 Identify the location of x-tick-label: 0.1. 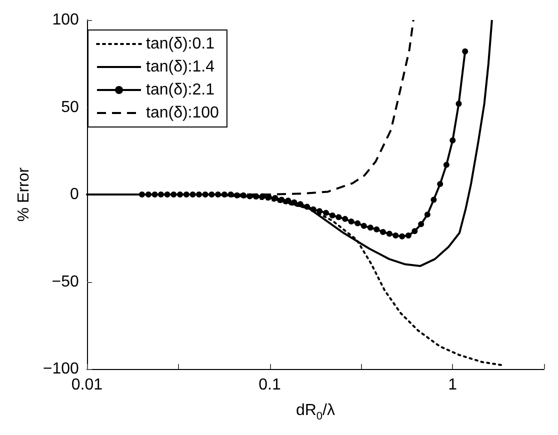
(270, 385).